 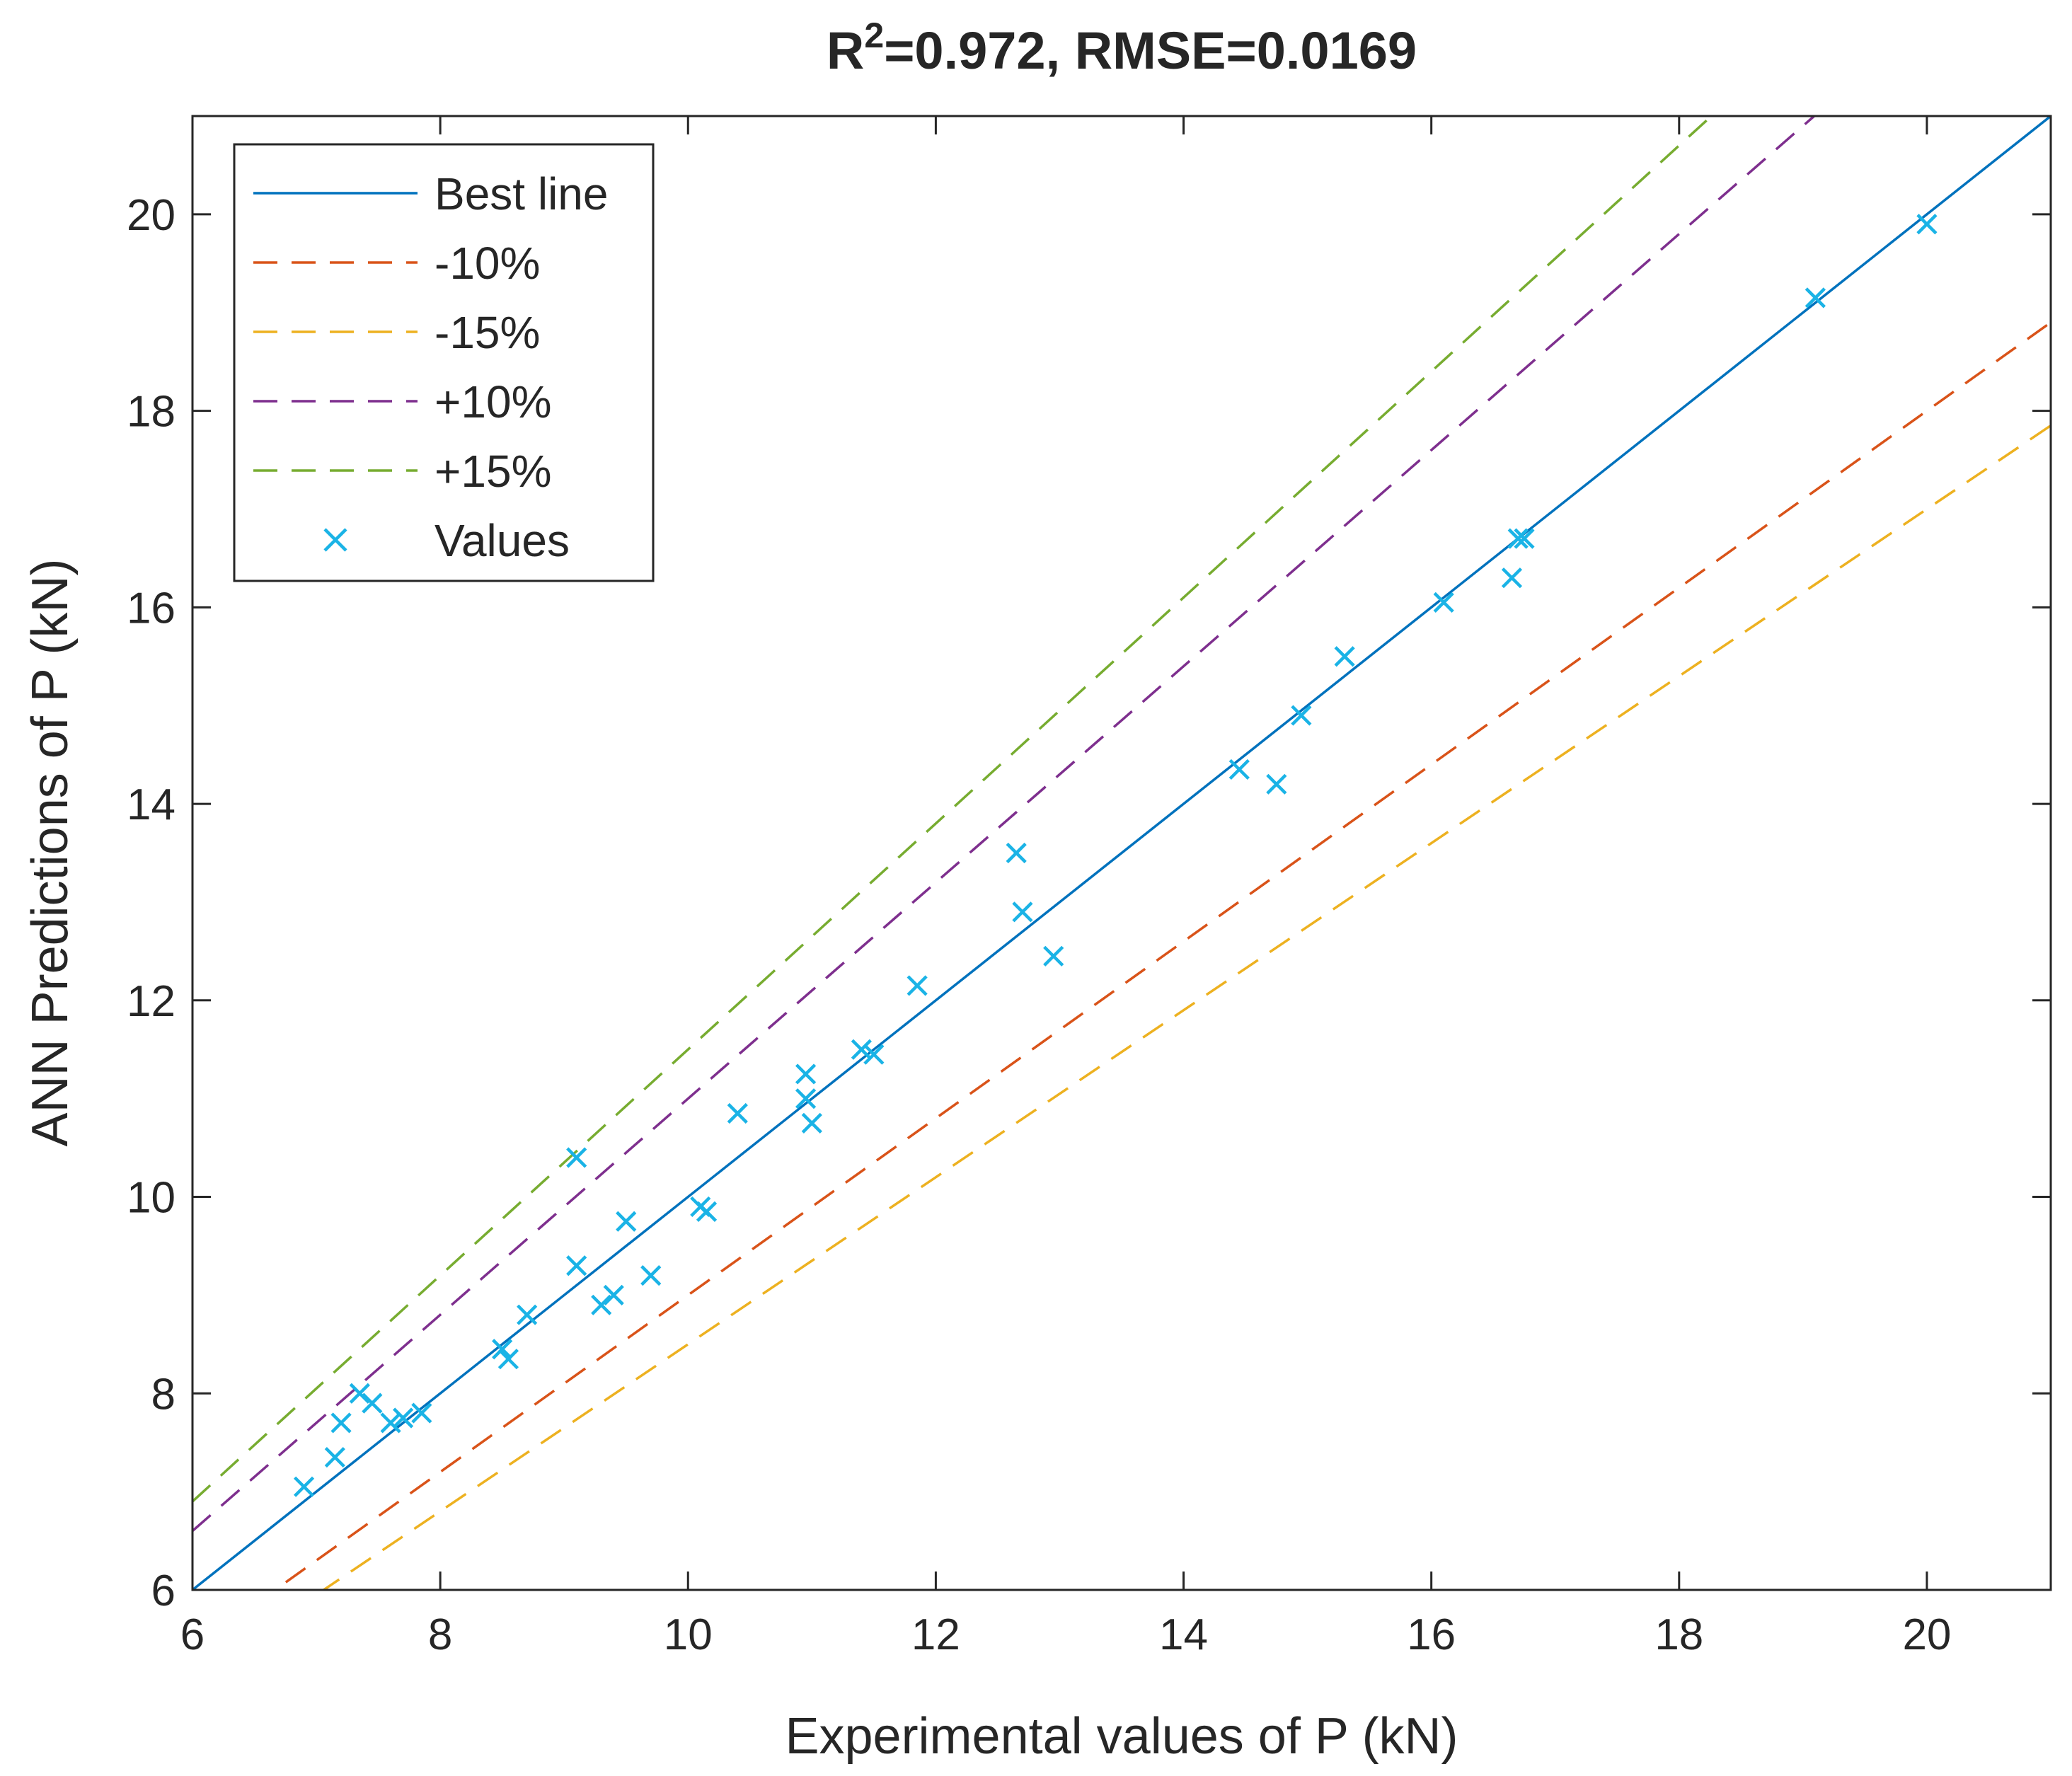 What do you see at coordinates (935, 1634) in the screenshot?
I see `x-tick-label: 12` at bounding box center [935, 1634].